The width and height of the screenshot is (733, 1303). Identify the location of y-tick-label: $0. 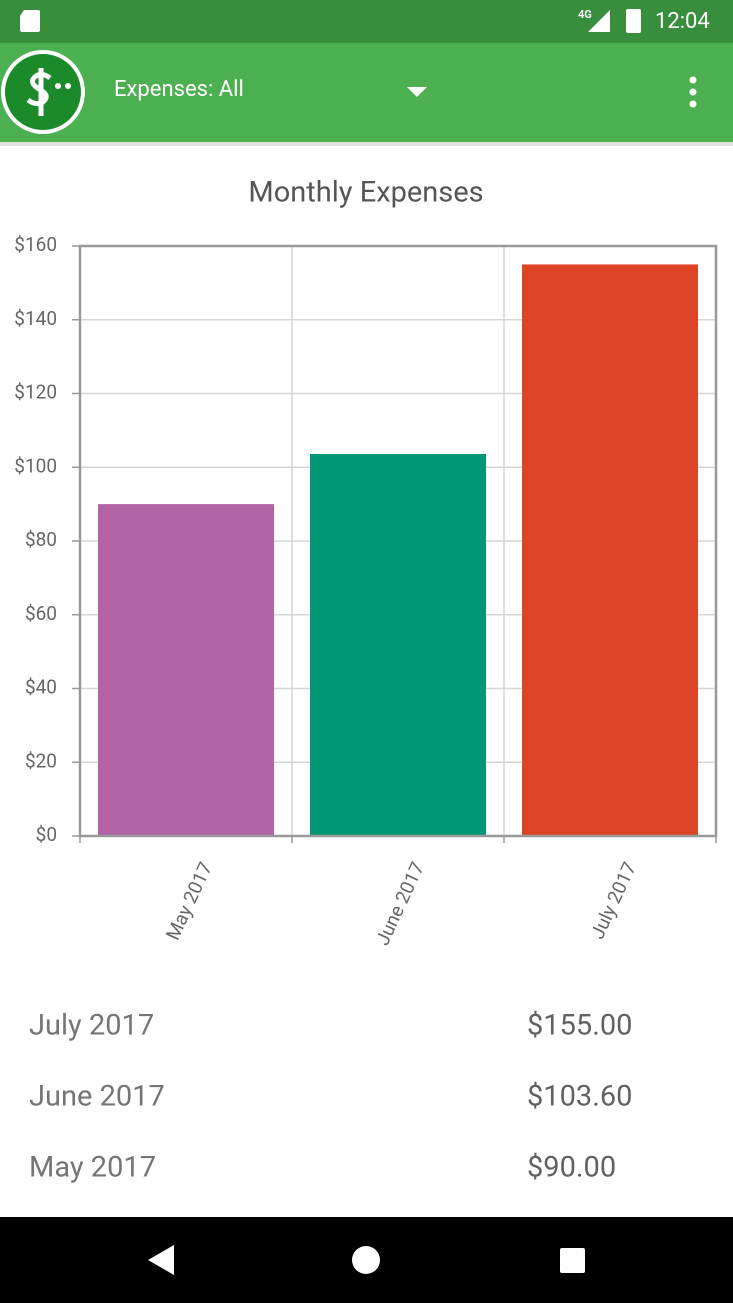
(46, 834).